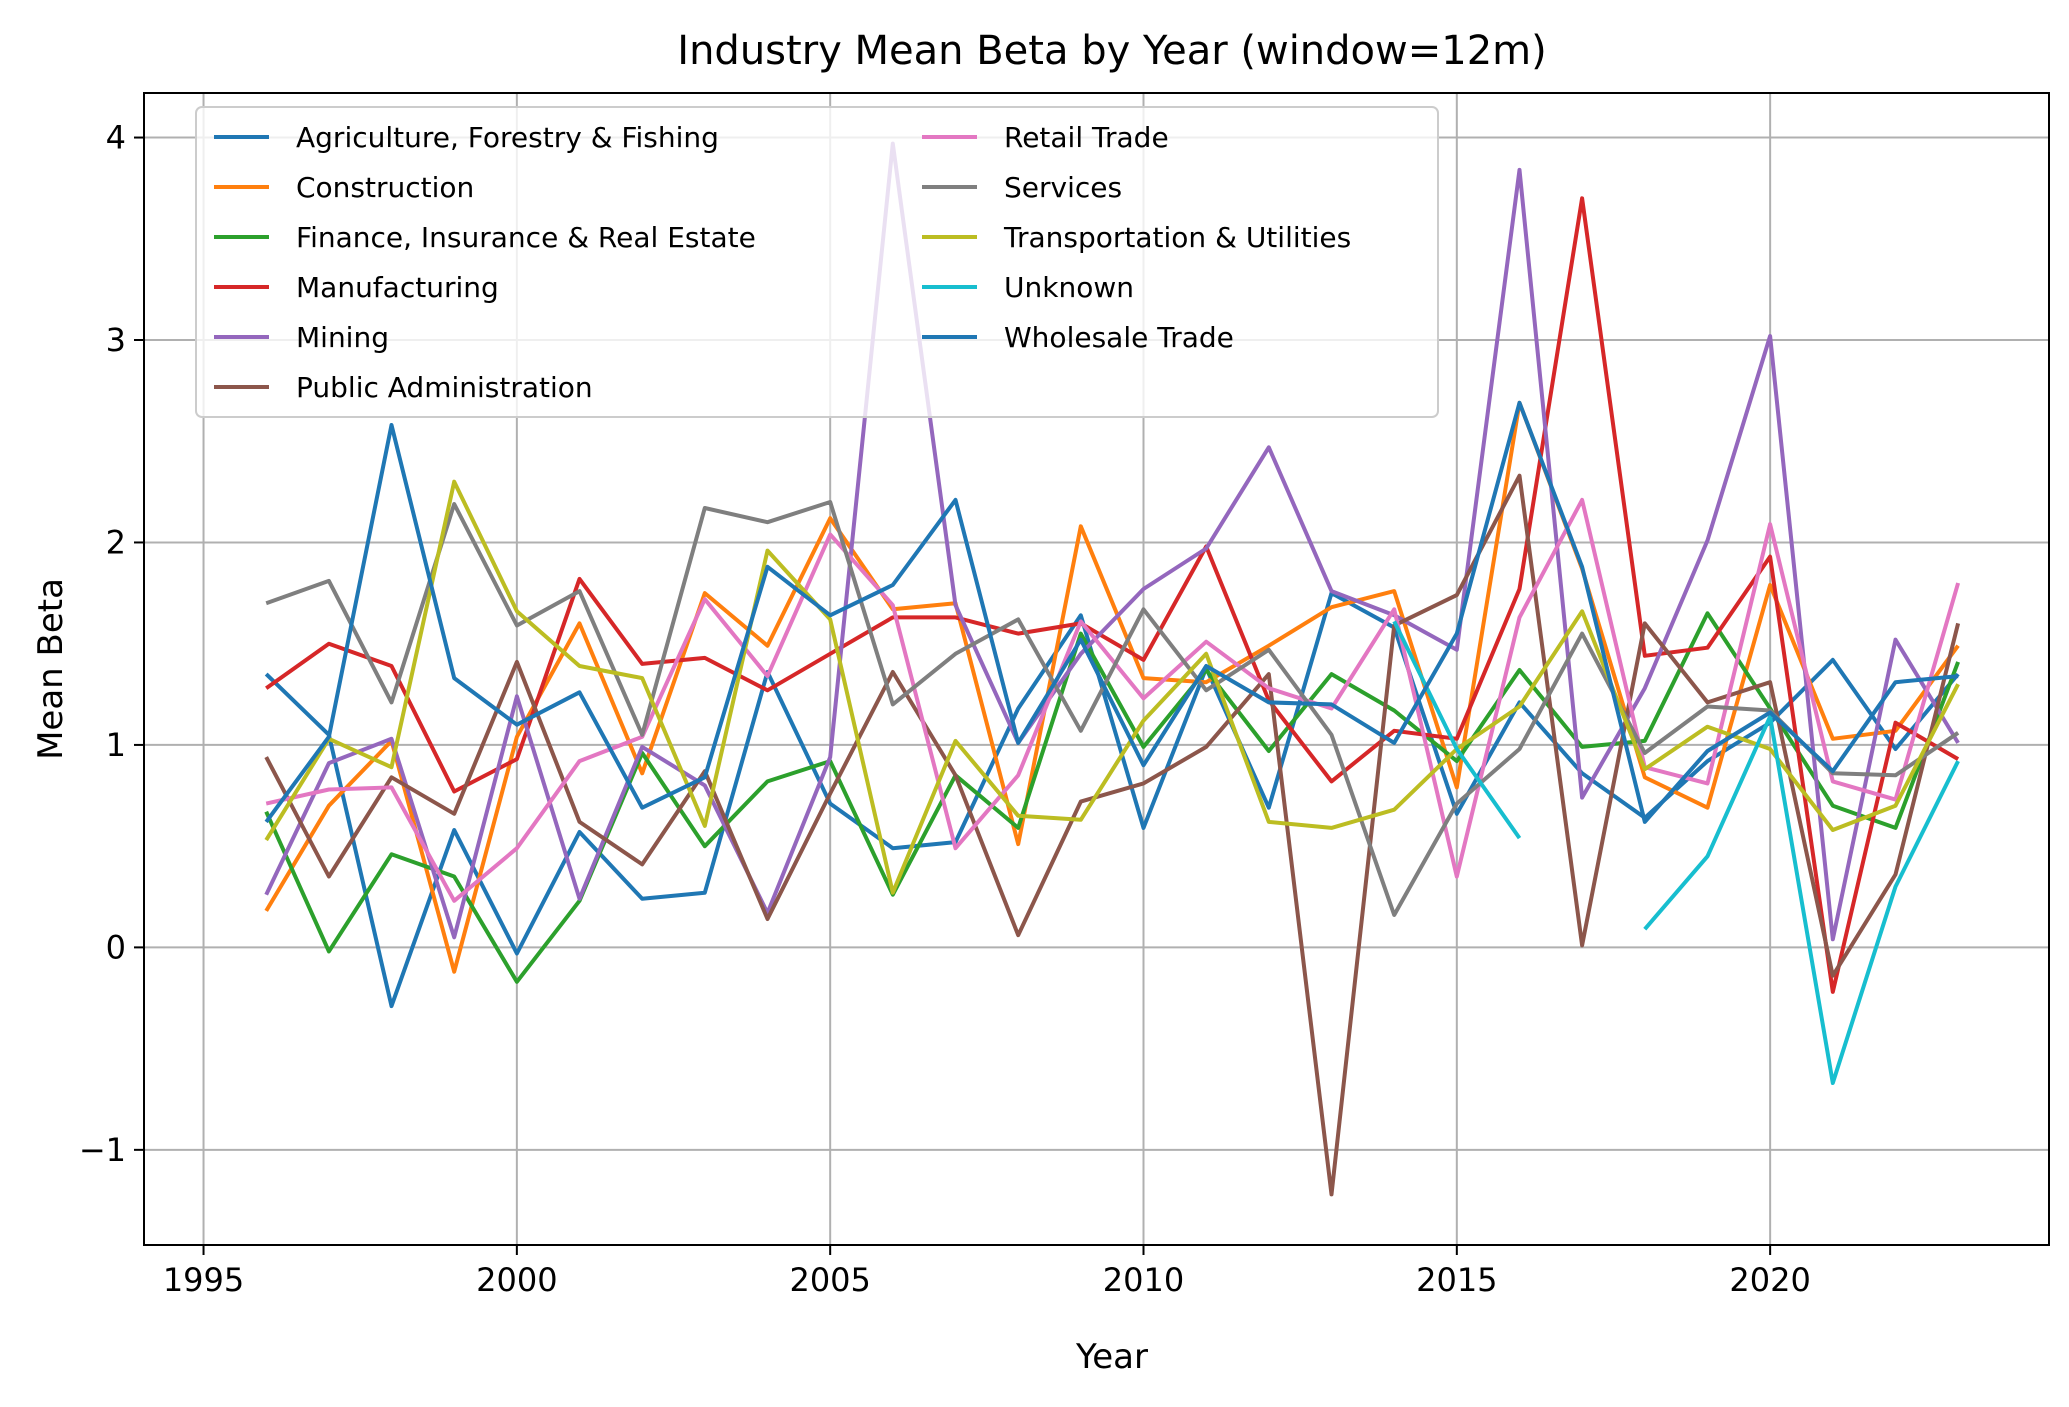 The width and height of the screenshot is (2069, 1407). I want to click on legend-item: Agriculture, Forestry & Fishing, so click(466, 137).